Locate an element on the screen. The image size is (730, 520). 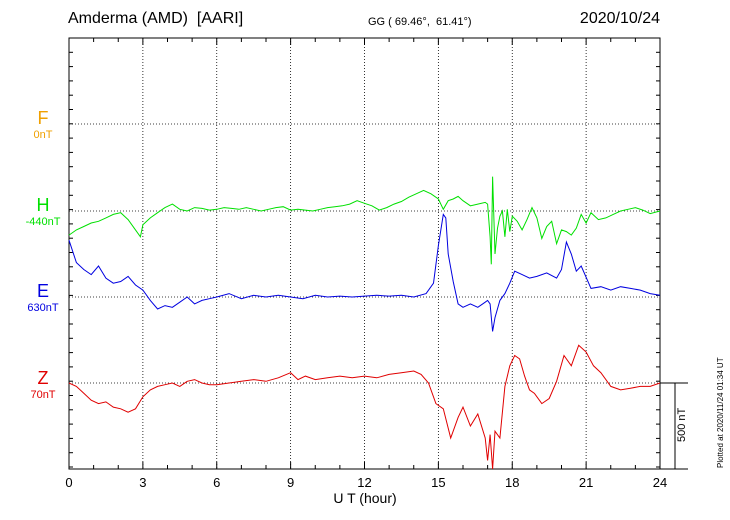
x-tick-label: 24 is located at coordinates (660, 482).